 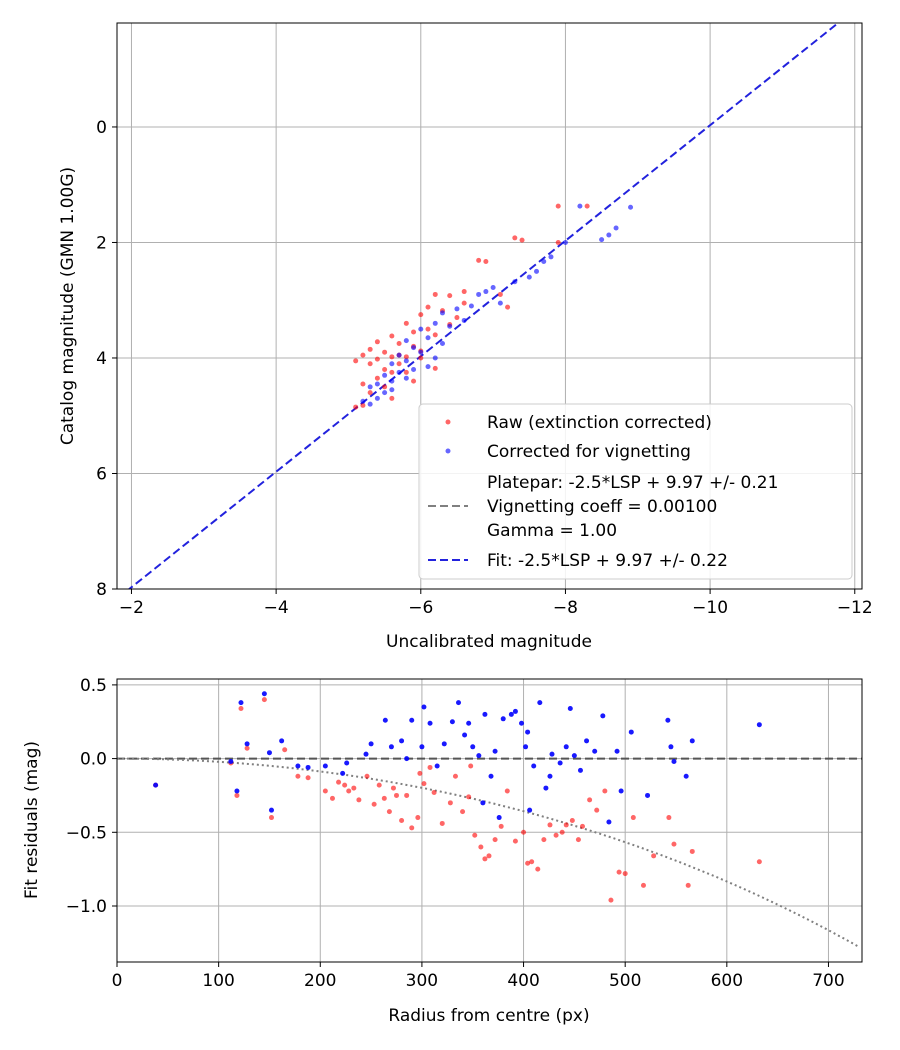 I want to click on top-x-ticks: −2 −4 −6 −8 −10 −12, so click(x=496, y=603).